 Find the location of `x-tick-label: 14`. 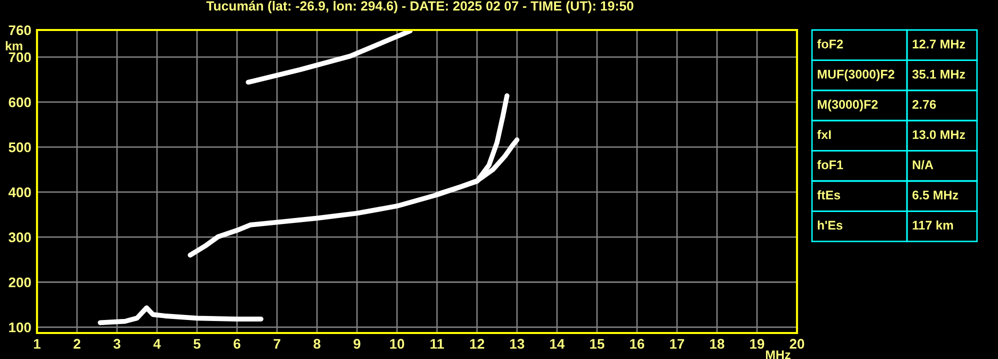

x-tick-label: 14 is located at coordinates (557, 344).